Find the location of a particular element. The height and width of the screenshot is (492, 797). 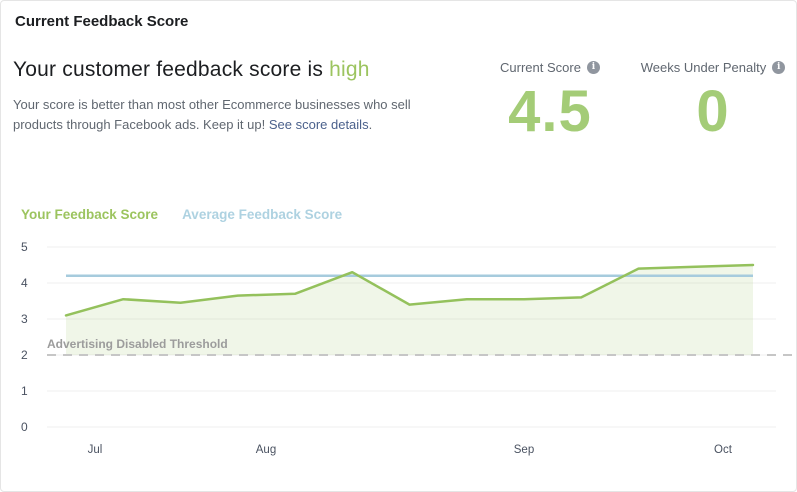

weeks-under-penalty-value: 0 is located at coordinates (713, 111).